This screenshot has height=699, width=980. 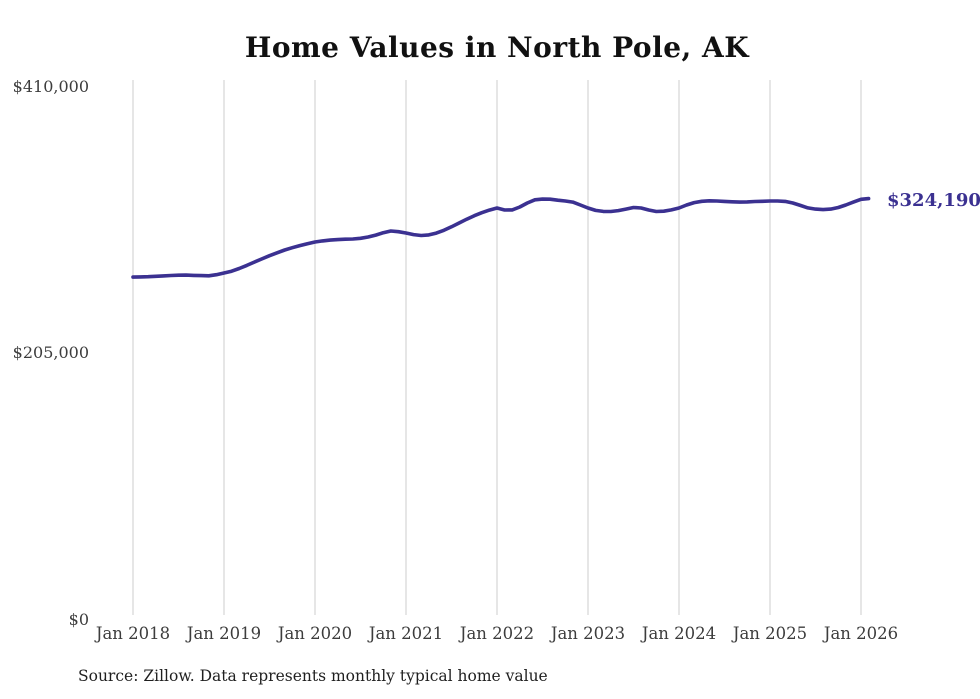 I want to click on x-axis-tick-label: Jan 2020, so click(x=315, y=633).